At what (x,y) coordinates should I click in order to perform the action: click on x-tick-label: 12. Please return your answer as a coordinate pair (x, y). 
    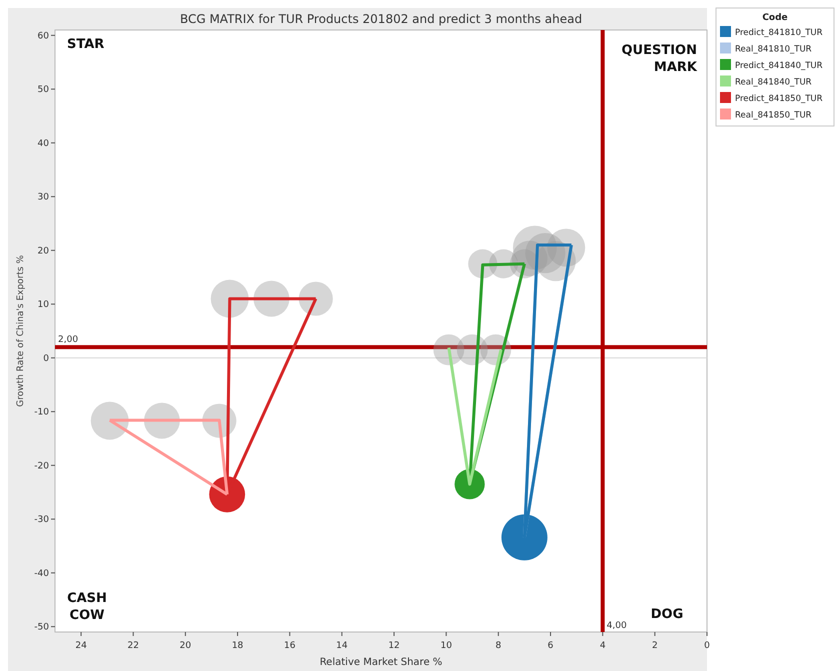
    Looking at the image, I should click on (394, 646).